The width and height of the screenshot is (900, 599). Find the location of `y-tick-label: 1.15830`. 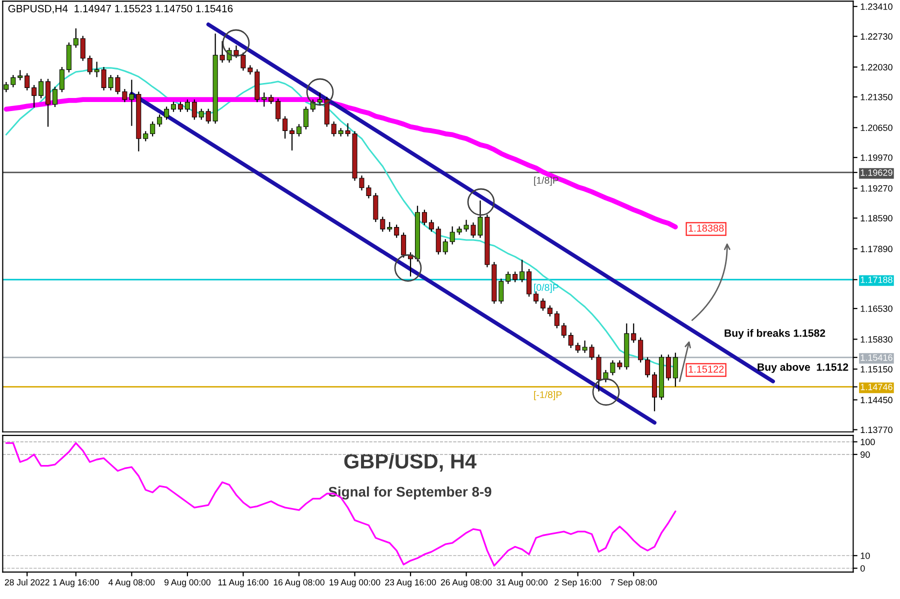

y-tick-label: 1.15830 is located at coordinates (876, 339).